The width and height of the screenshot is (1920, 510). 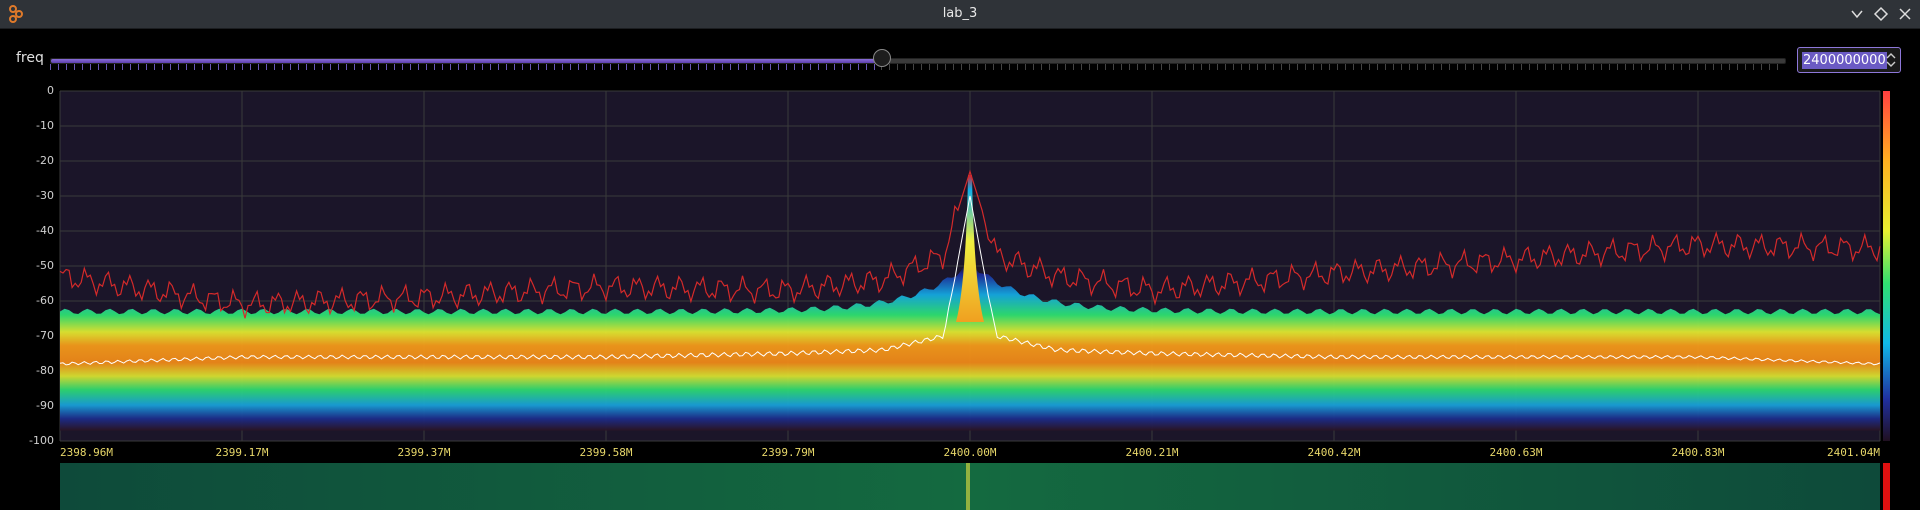 I want to click on y-tick-label: -40, so click(x=45, y=230).